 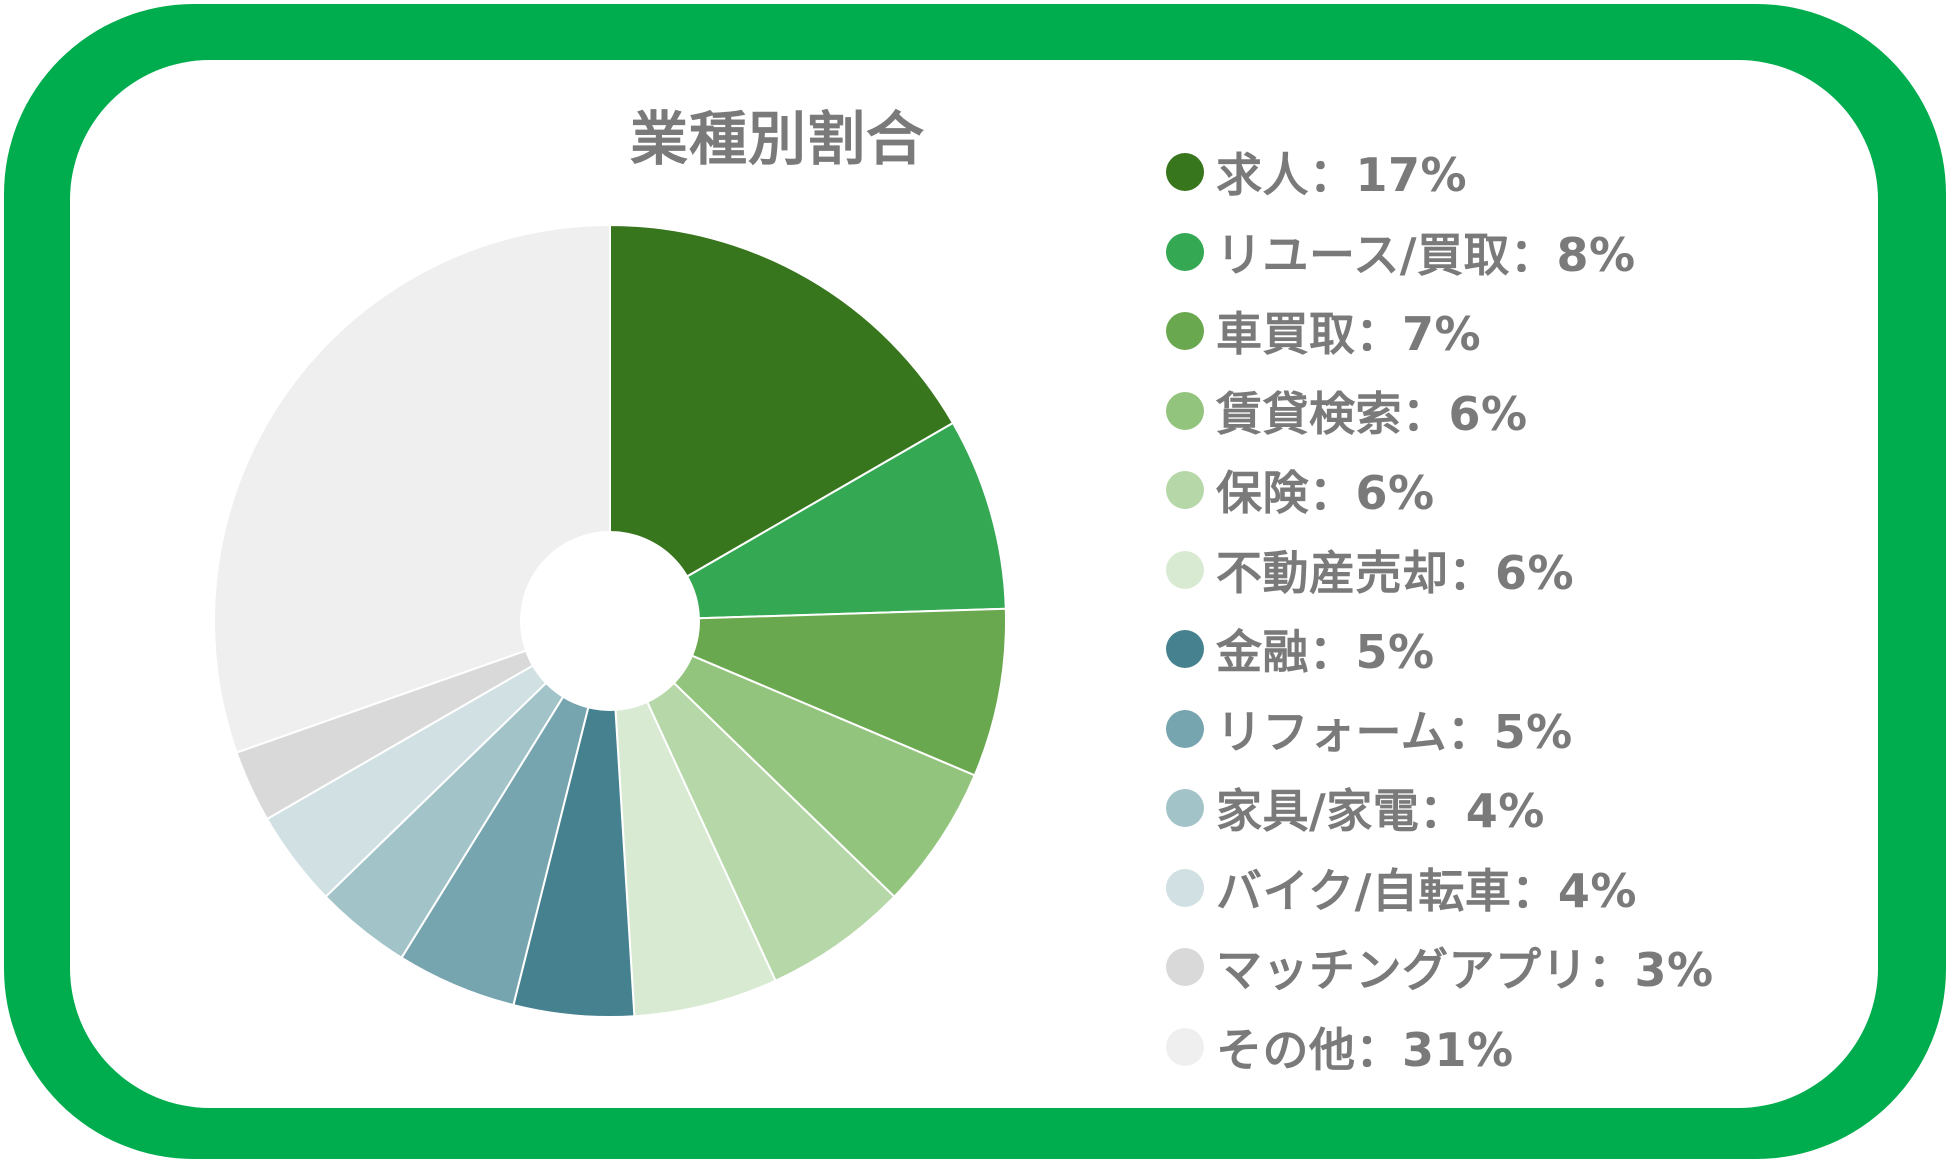 I want to click on legend-item-10: マッチングアプリ：3%, so click(x=1440, y=967).